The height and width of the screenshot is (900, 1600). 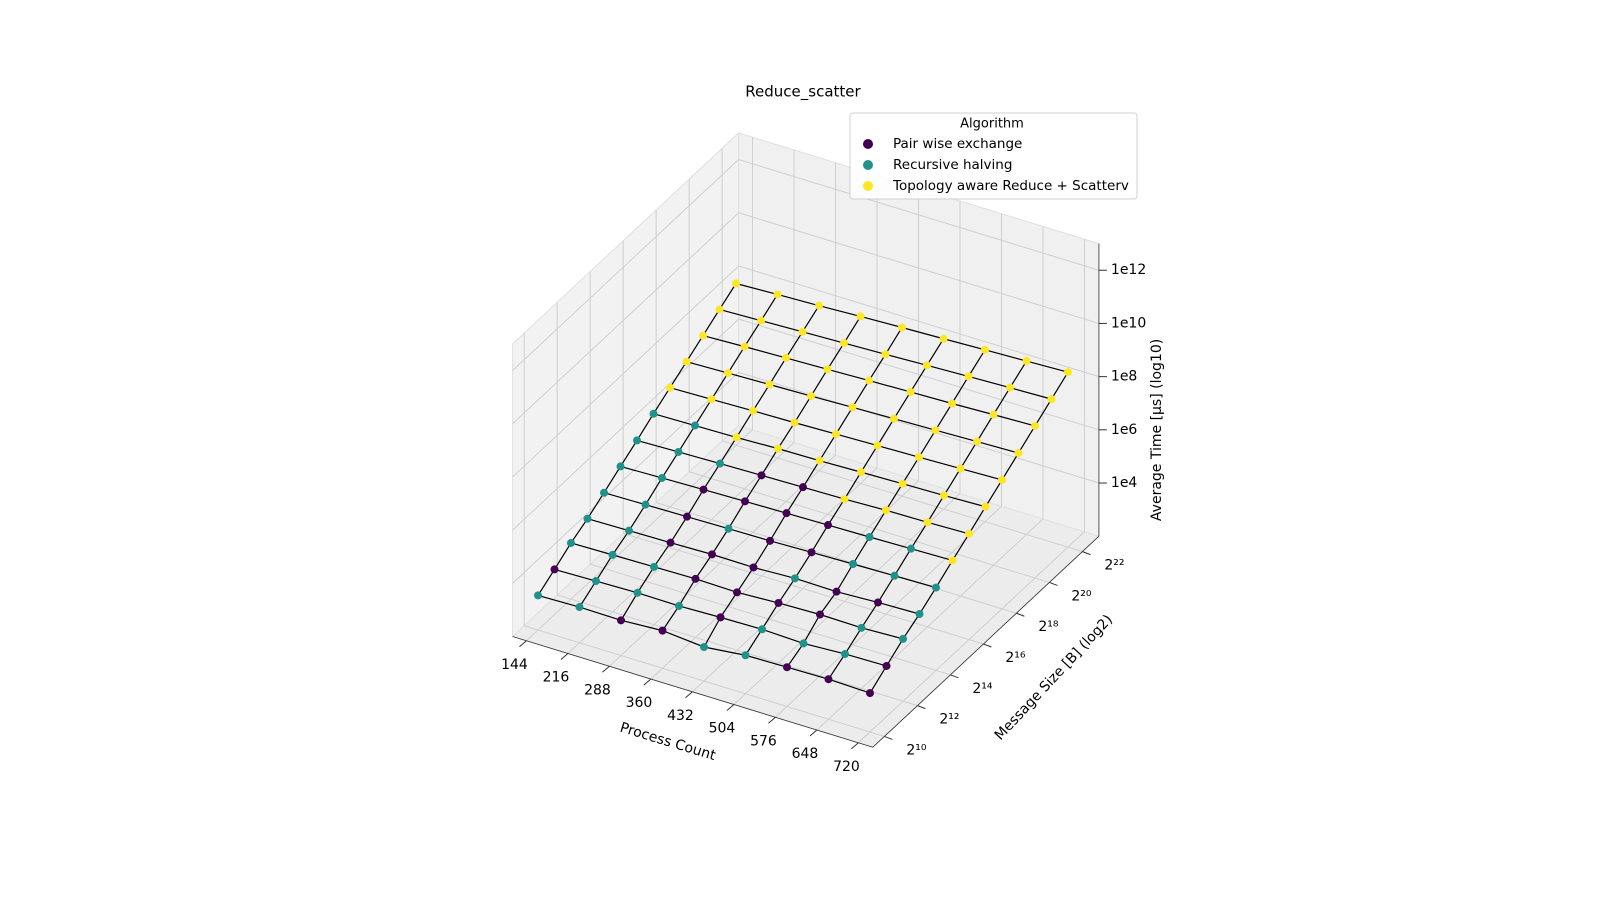 I want to click on x-tick-label: 720, so click(x=846, y=767).